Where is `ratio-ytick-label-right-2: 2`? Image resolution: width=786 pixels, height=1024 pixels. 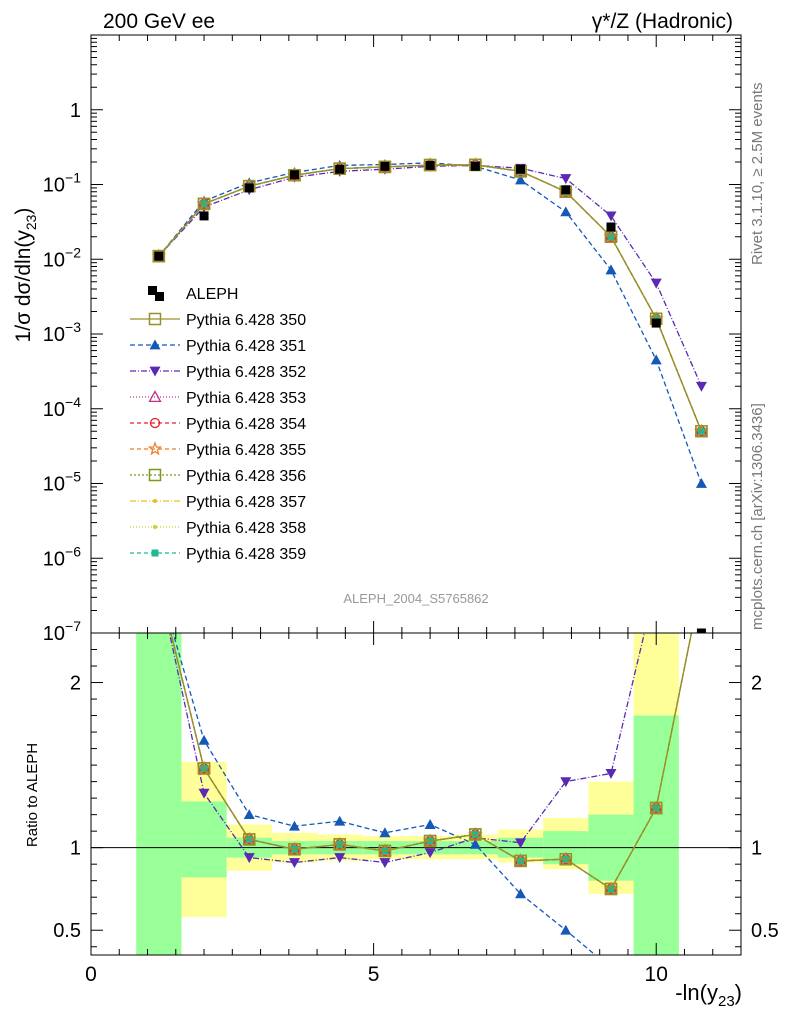 ratio-ytick-label-right-2: 2 is located at coordinates (756, 684).